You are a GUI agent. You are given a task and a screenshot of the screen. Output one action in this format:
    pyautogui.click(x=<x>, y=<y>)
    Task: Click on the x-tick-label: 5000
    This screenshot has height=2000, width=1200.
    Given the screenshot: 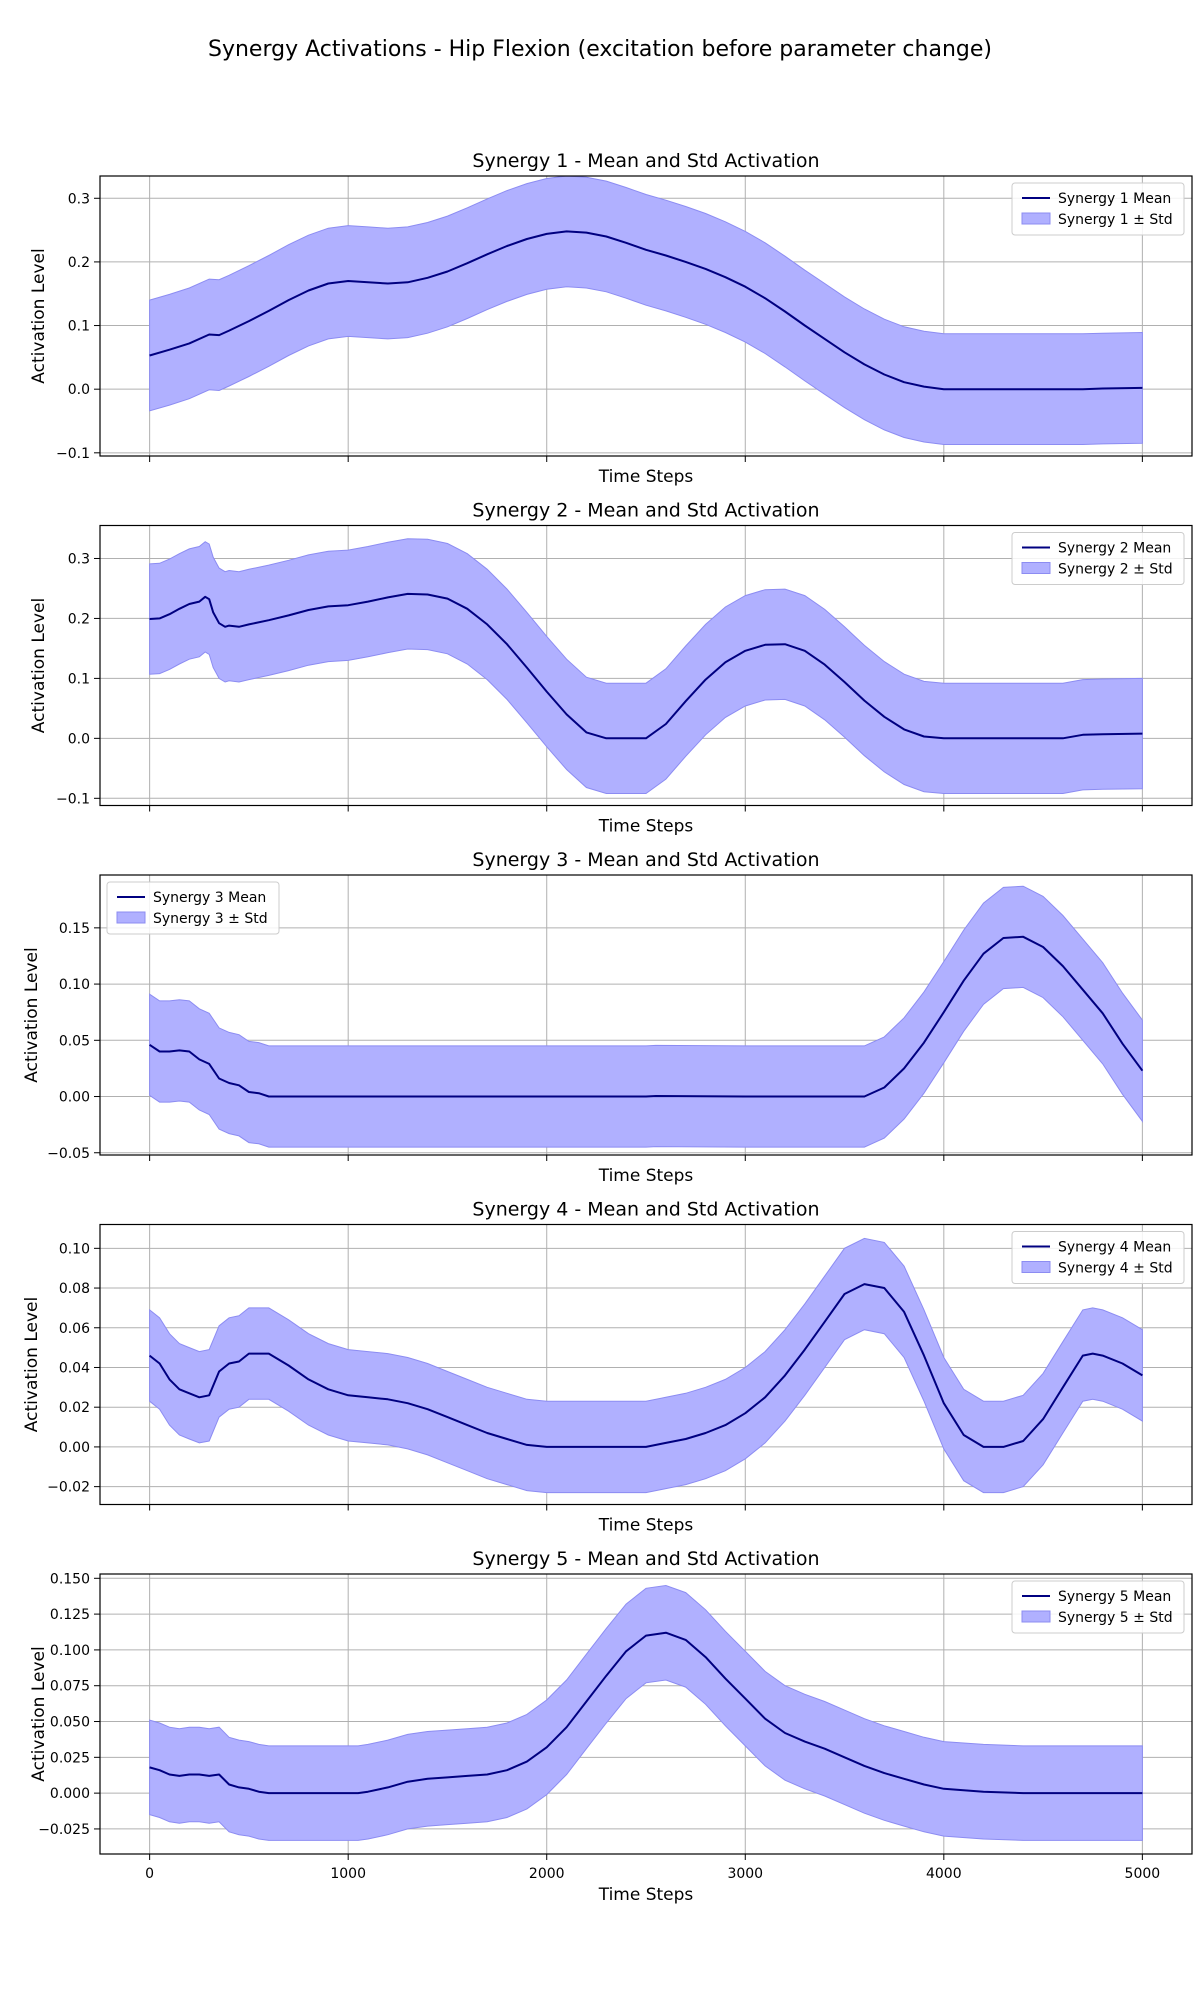 What is the action you would take?
    pyautogui.click(x=1143, y=1874)
    